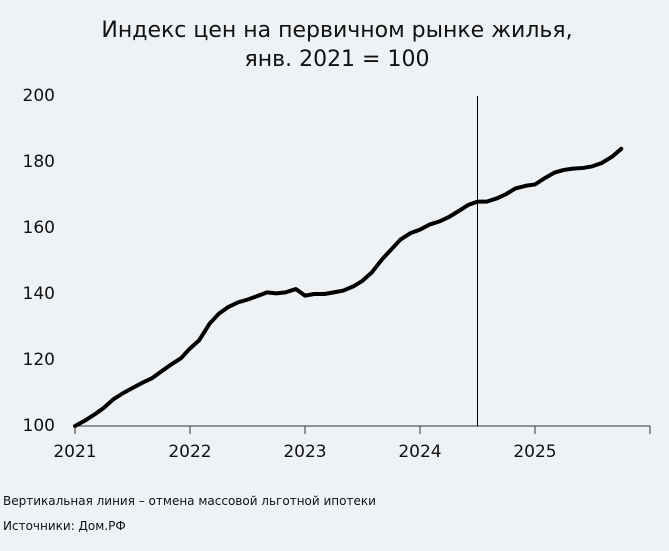 The image size is (669, 551). I want to click on source: Источники: Дом.РФ, so click(64, 526).